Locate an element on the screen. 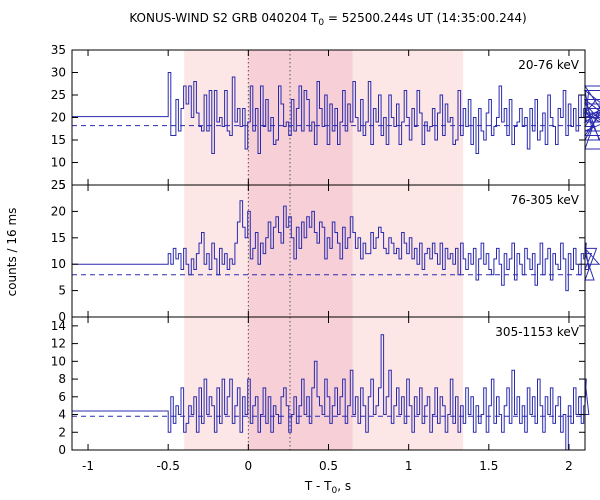 This screenshot has height=500, width=600. x-tick-label: 2 is located at coordinates (569, 466).